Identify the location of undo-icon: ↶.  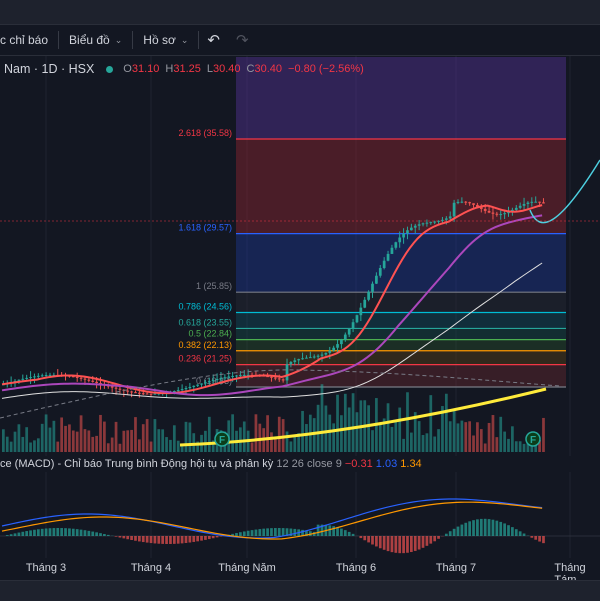
(213, 40).